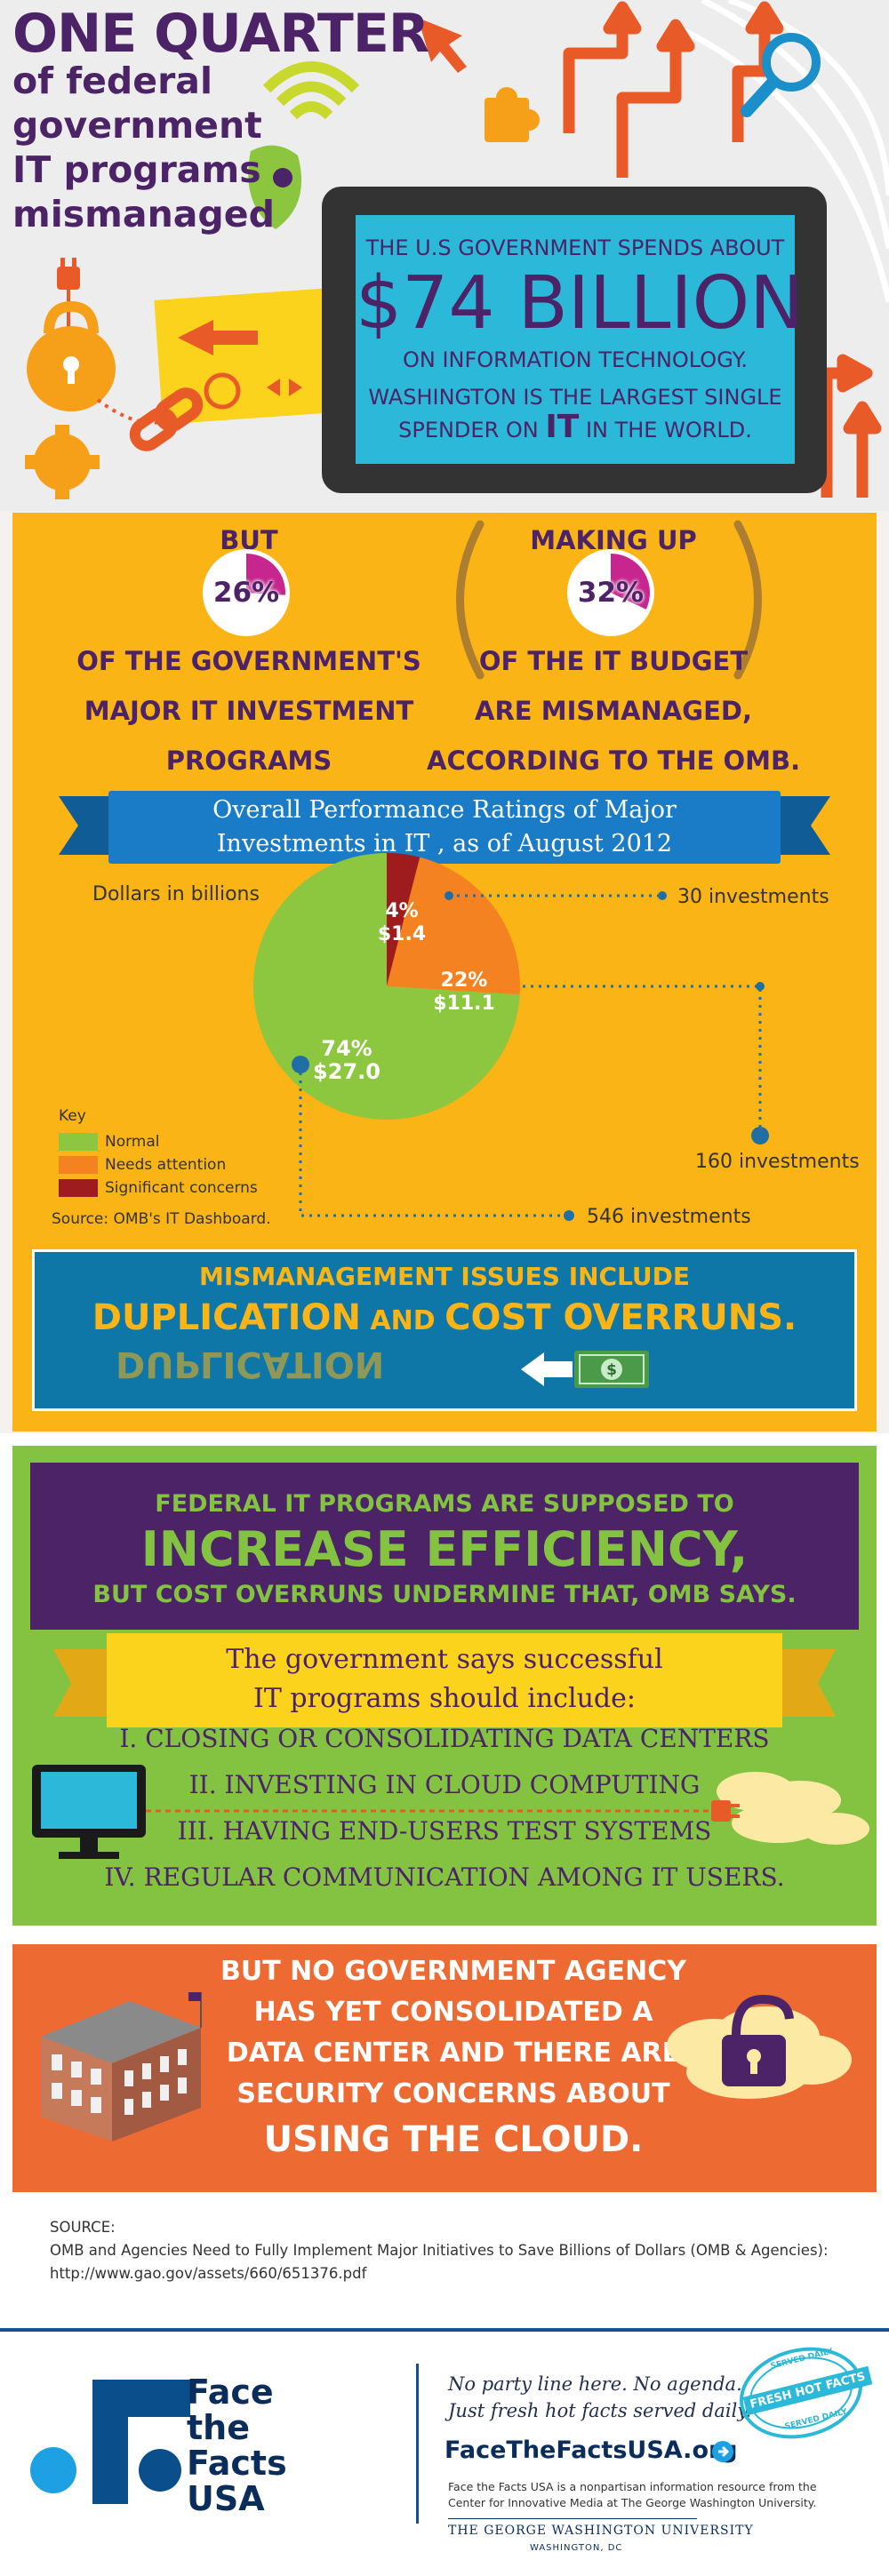 The height and width of the screenshot is (2576, 889). Describe the element at coordinates (663, 896) in the screenshot. I see `leader-dot-significant-end` at that location.